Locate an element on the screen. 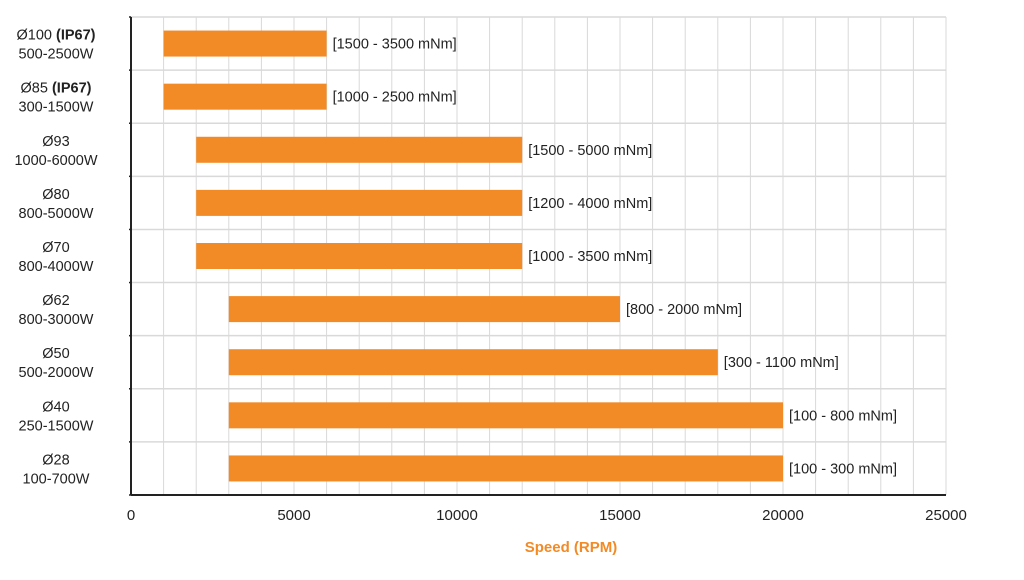  x-tick-label: 25000 is located at coordinates (946, 515).